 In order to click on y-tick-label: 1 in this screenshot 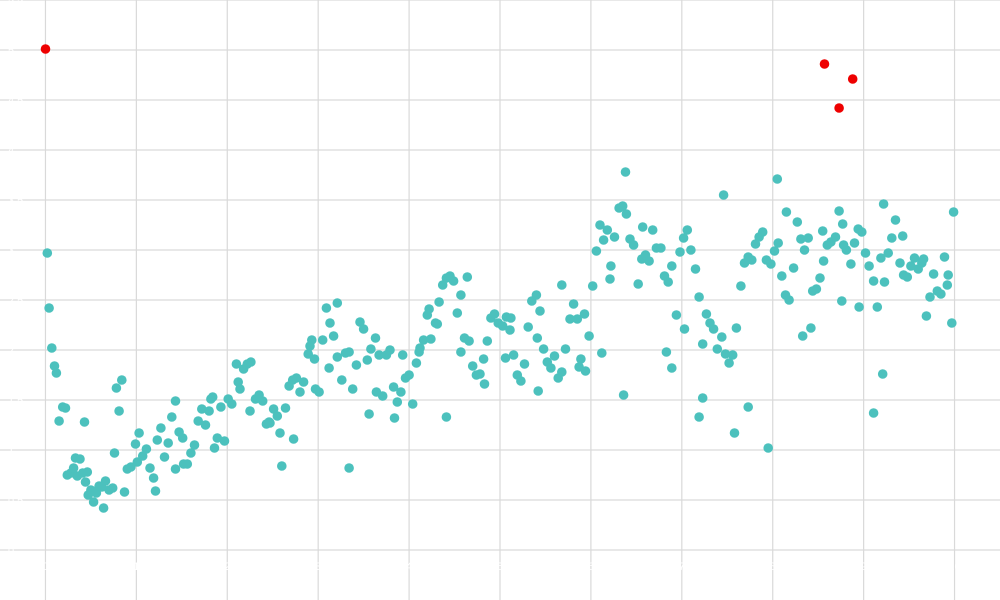, I will do `click(11, 451)`.